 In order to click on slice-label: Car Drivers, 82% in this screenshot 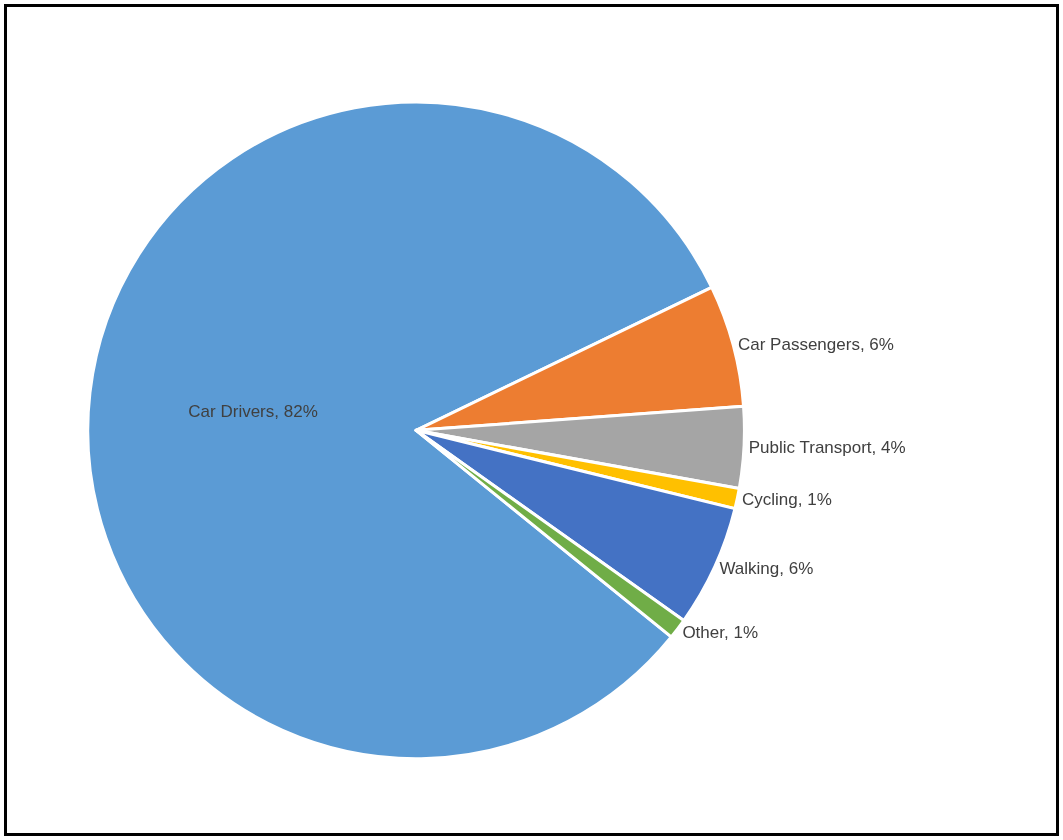, I will do `click(253, 411)`.